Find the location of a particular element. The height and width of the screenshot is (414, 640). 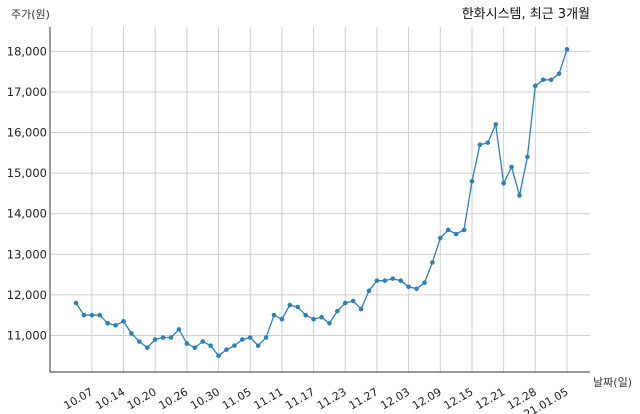

x-tick-label: 10.14 is located at coordinates (110, 398).